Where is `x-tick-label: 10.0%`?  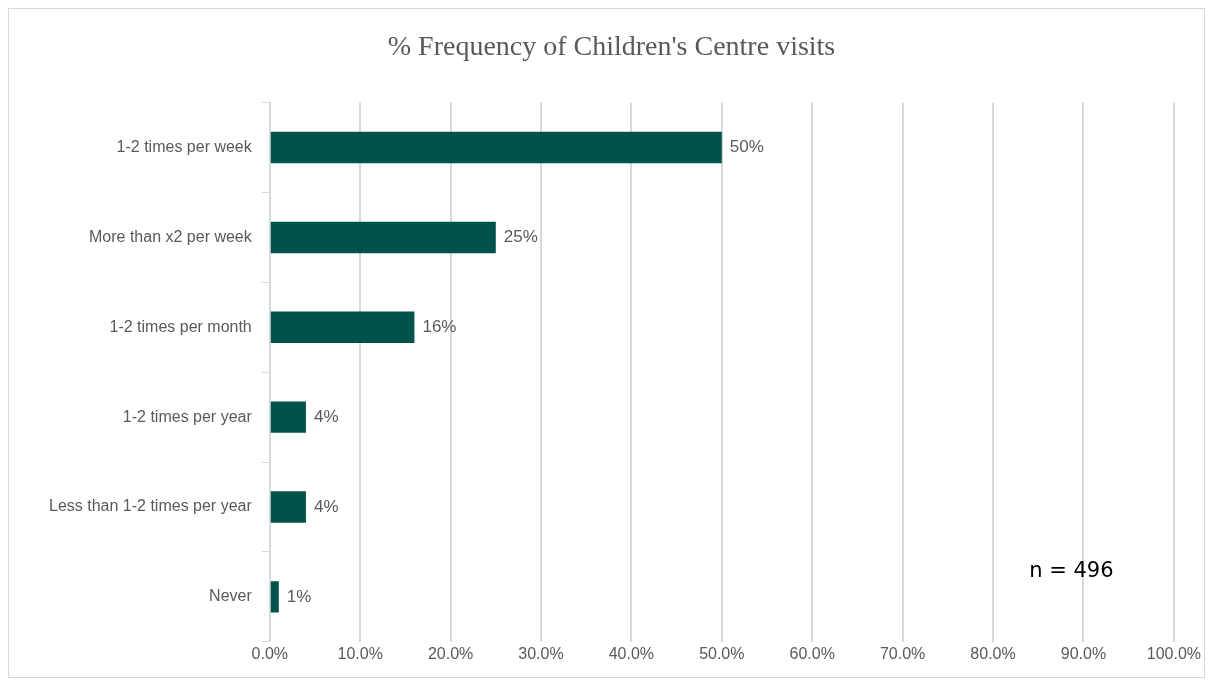
x-tick-label: 10.0% is located at coordinates (360, 653).